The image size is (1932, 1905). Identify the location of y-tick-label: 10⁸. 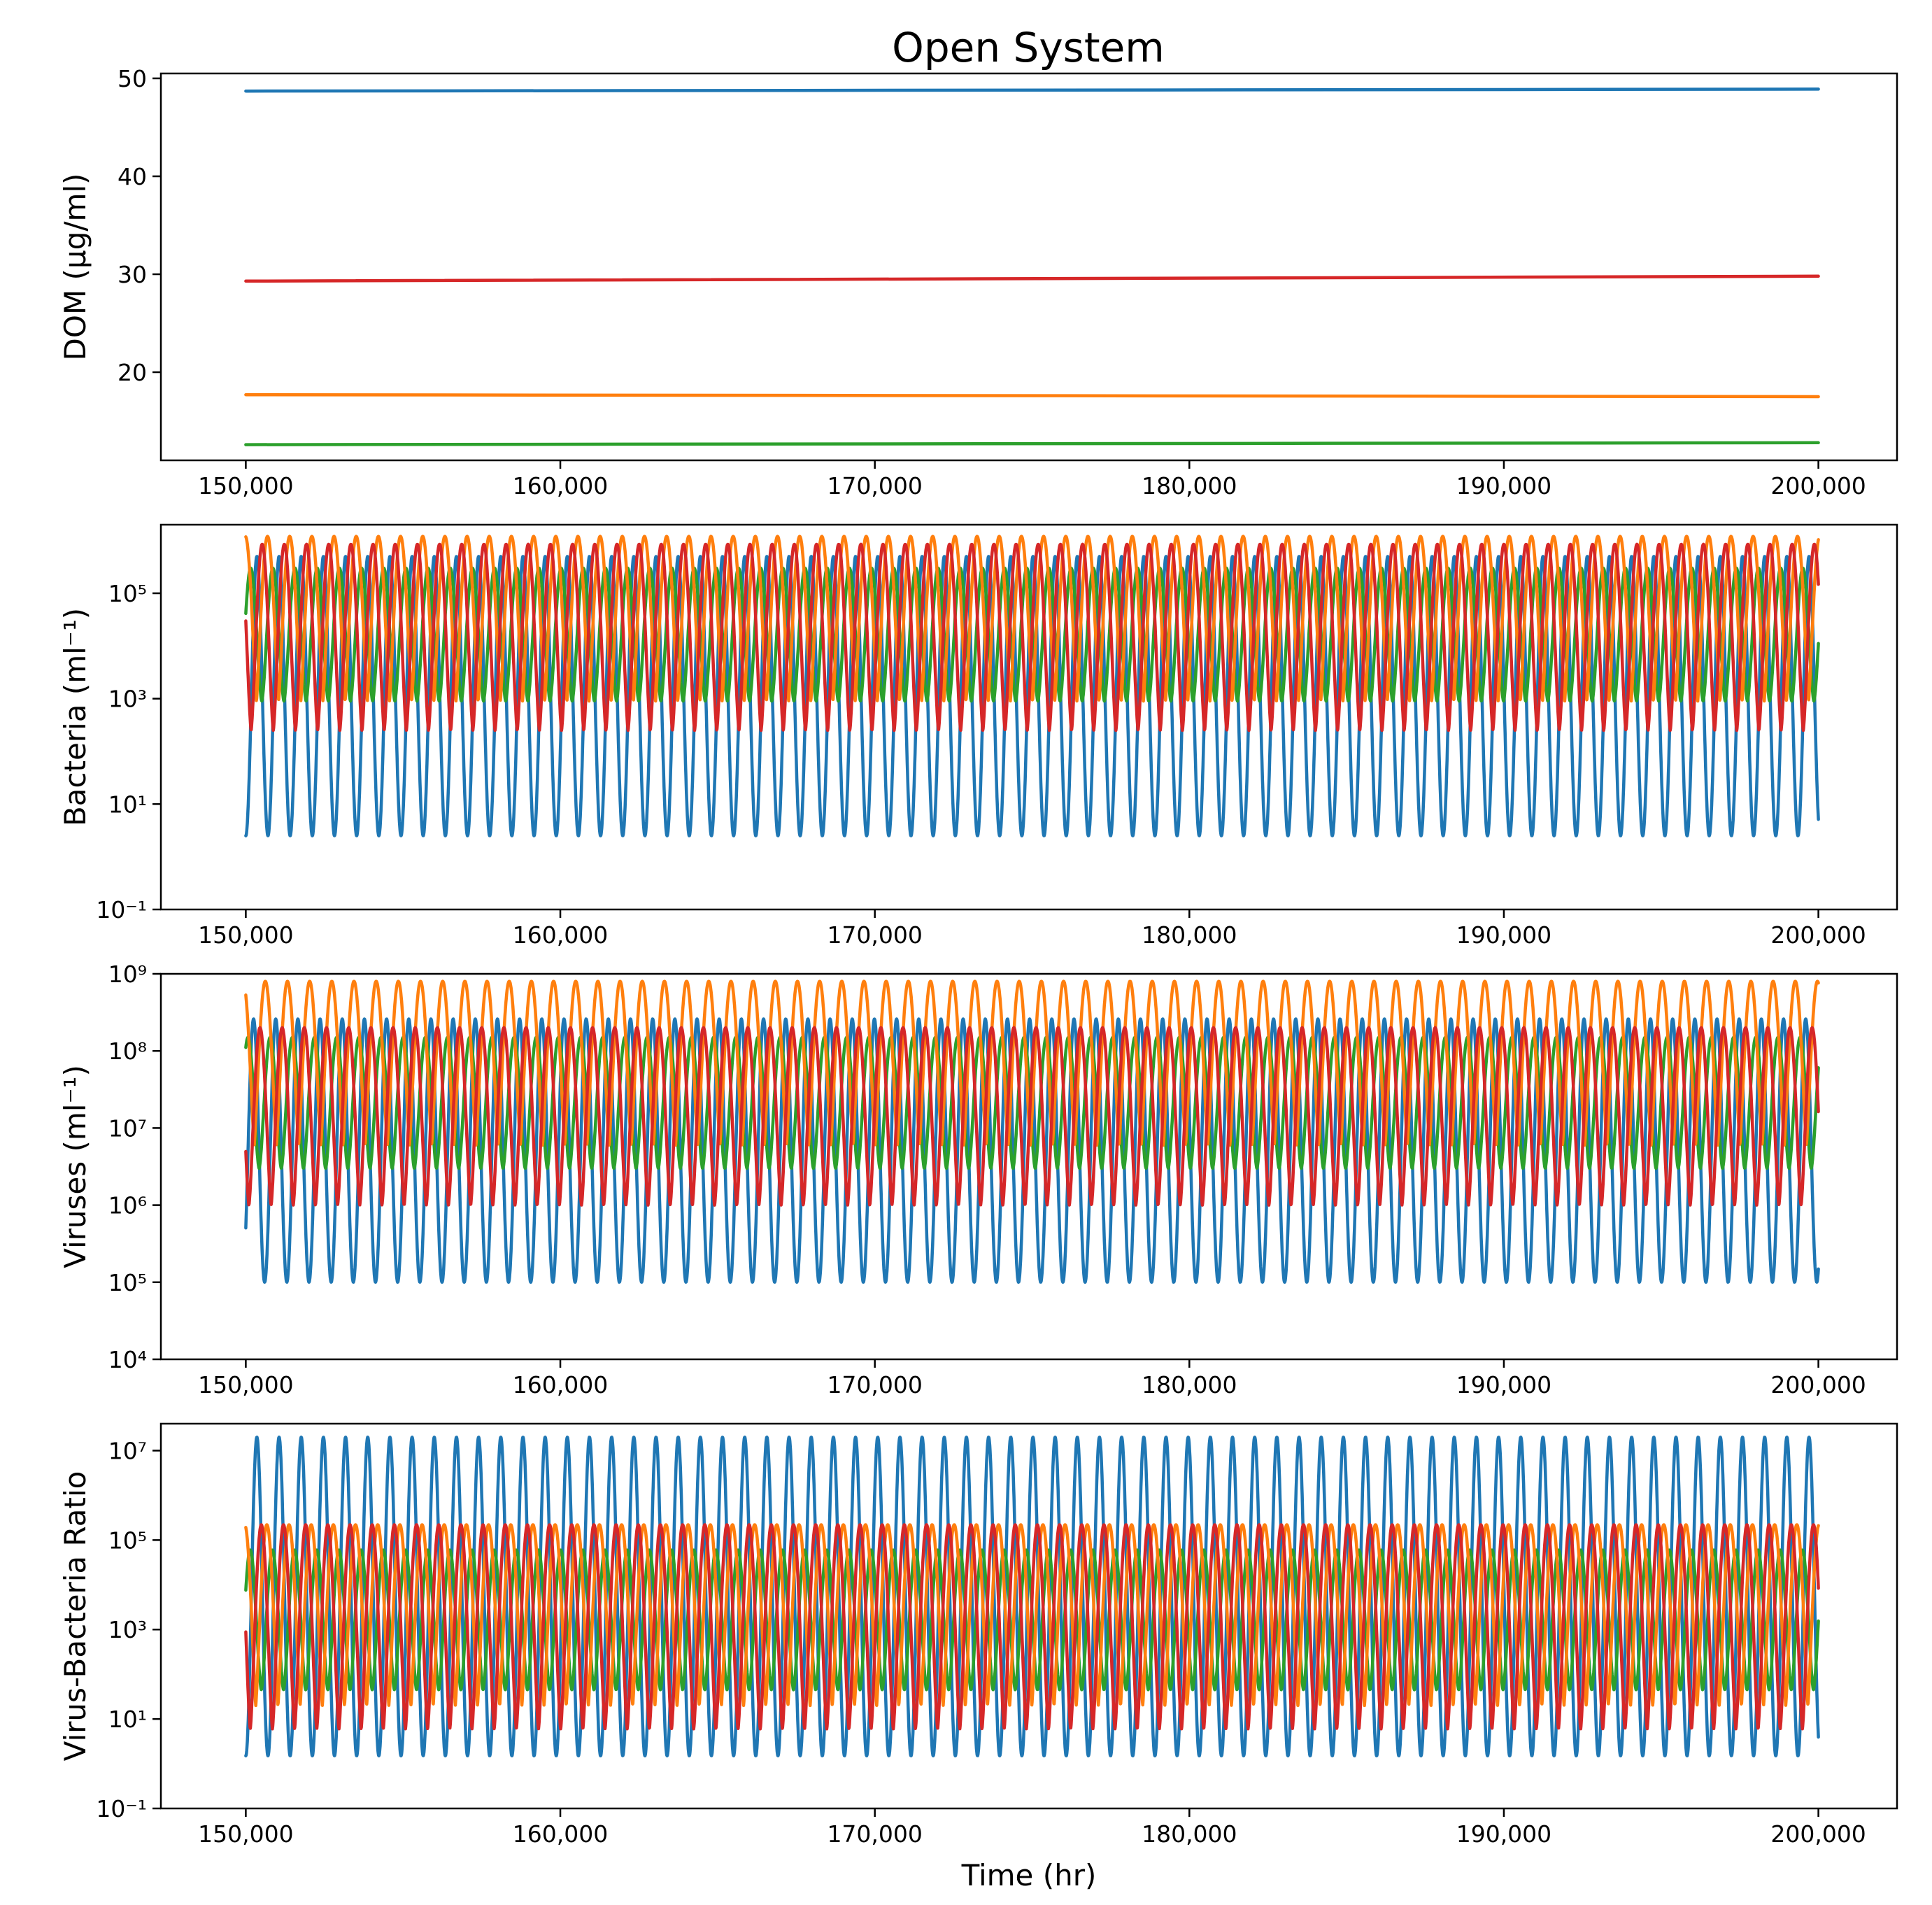
(127, 1051).